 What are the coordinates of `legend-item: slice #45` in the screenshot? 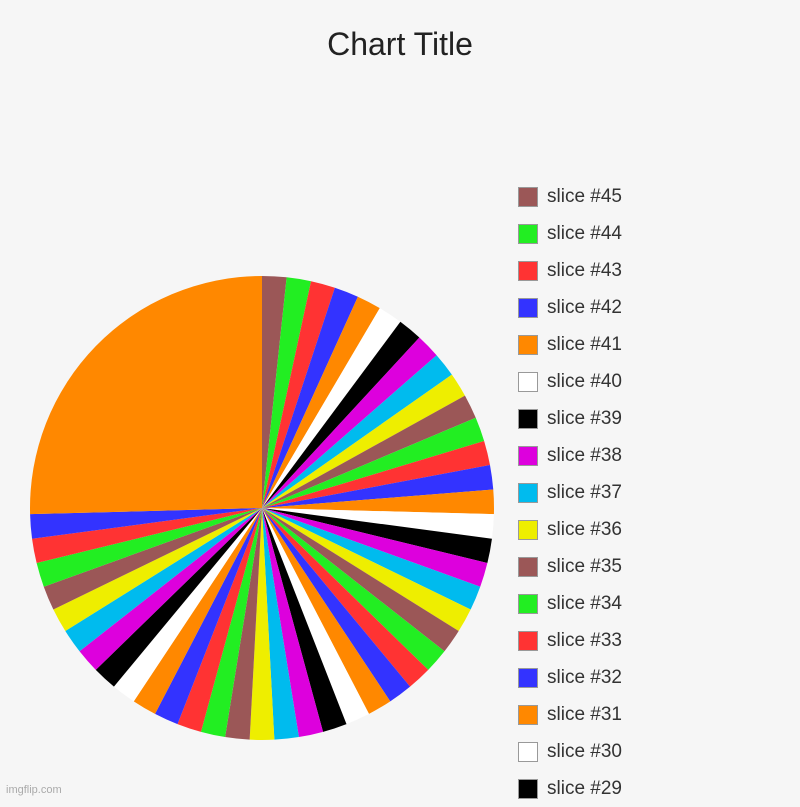 It's located at (570, 196).